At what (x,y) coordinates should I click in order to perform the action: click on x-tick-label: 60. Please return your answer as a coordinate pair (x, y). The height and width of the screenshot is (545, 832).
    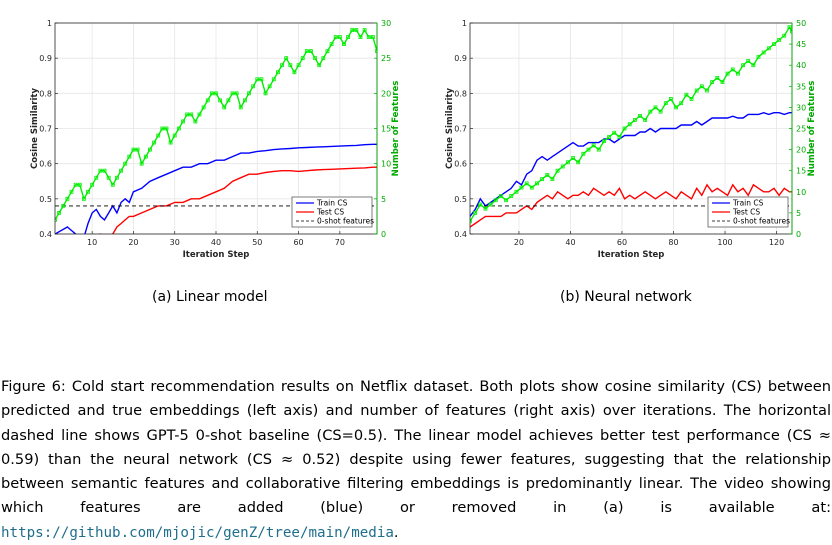
    Looking at the image, I should click on (622, 242).